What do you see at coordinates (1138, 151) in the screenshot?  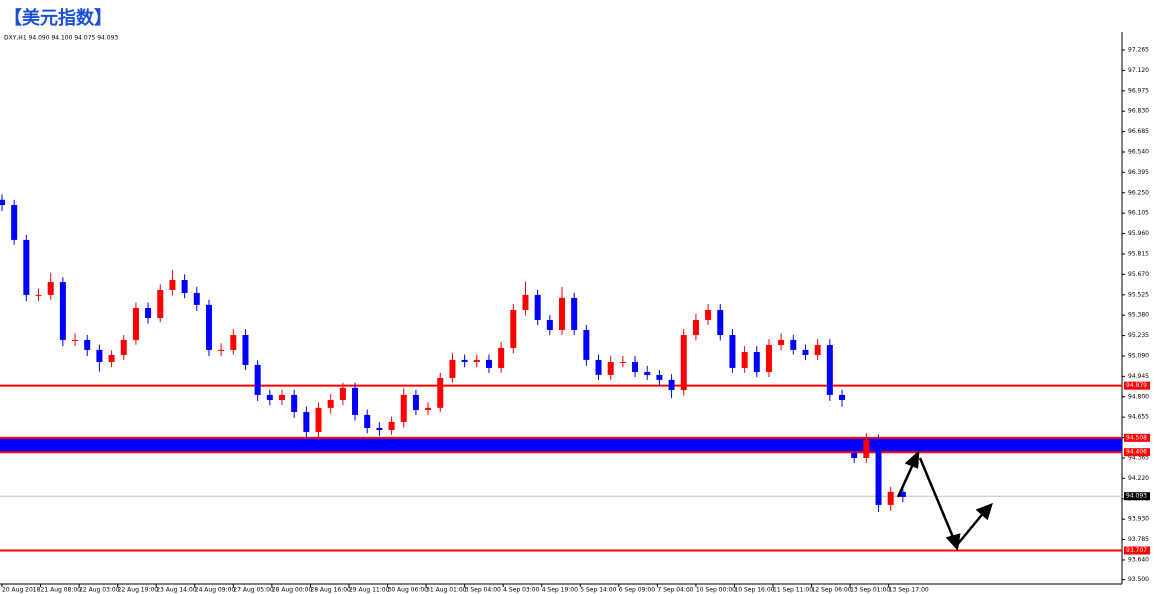 I see `y-tick-label: 96.540` at bounding box center [1138, 151].